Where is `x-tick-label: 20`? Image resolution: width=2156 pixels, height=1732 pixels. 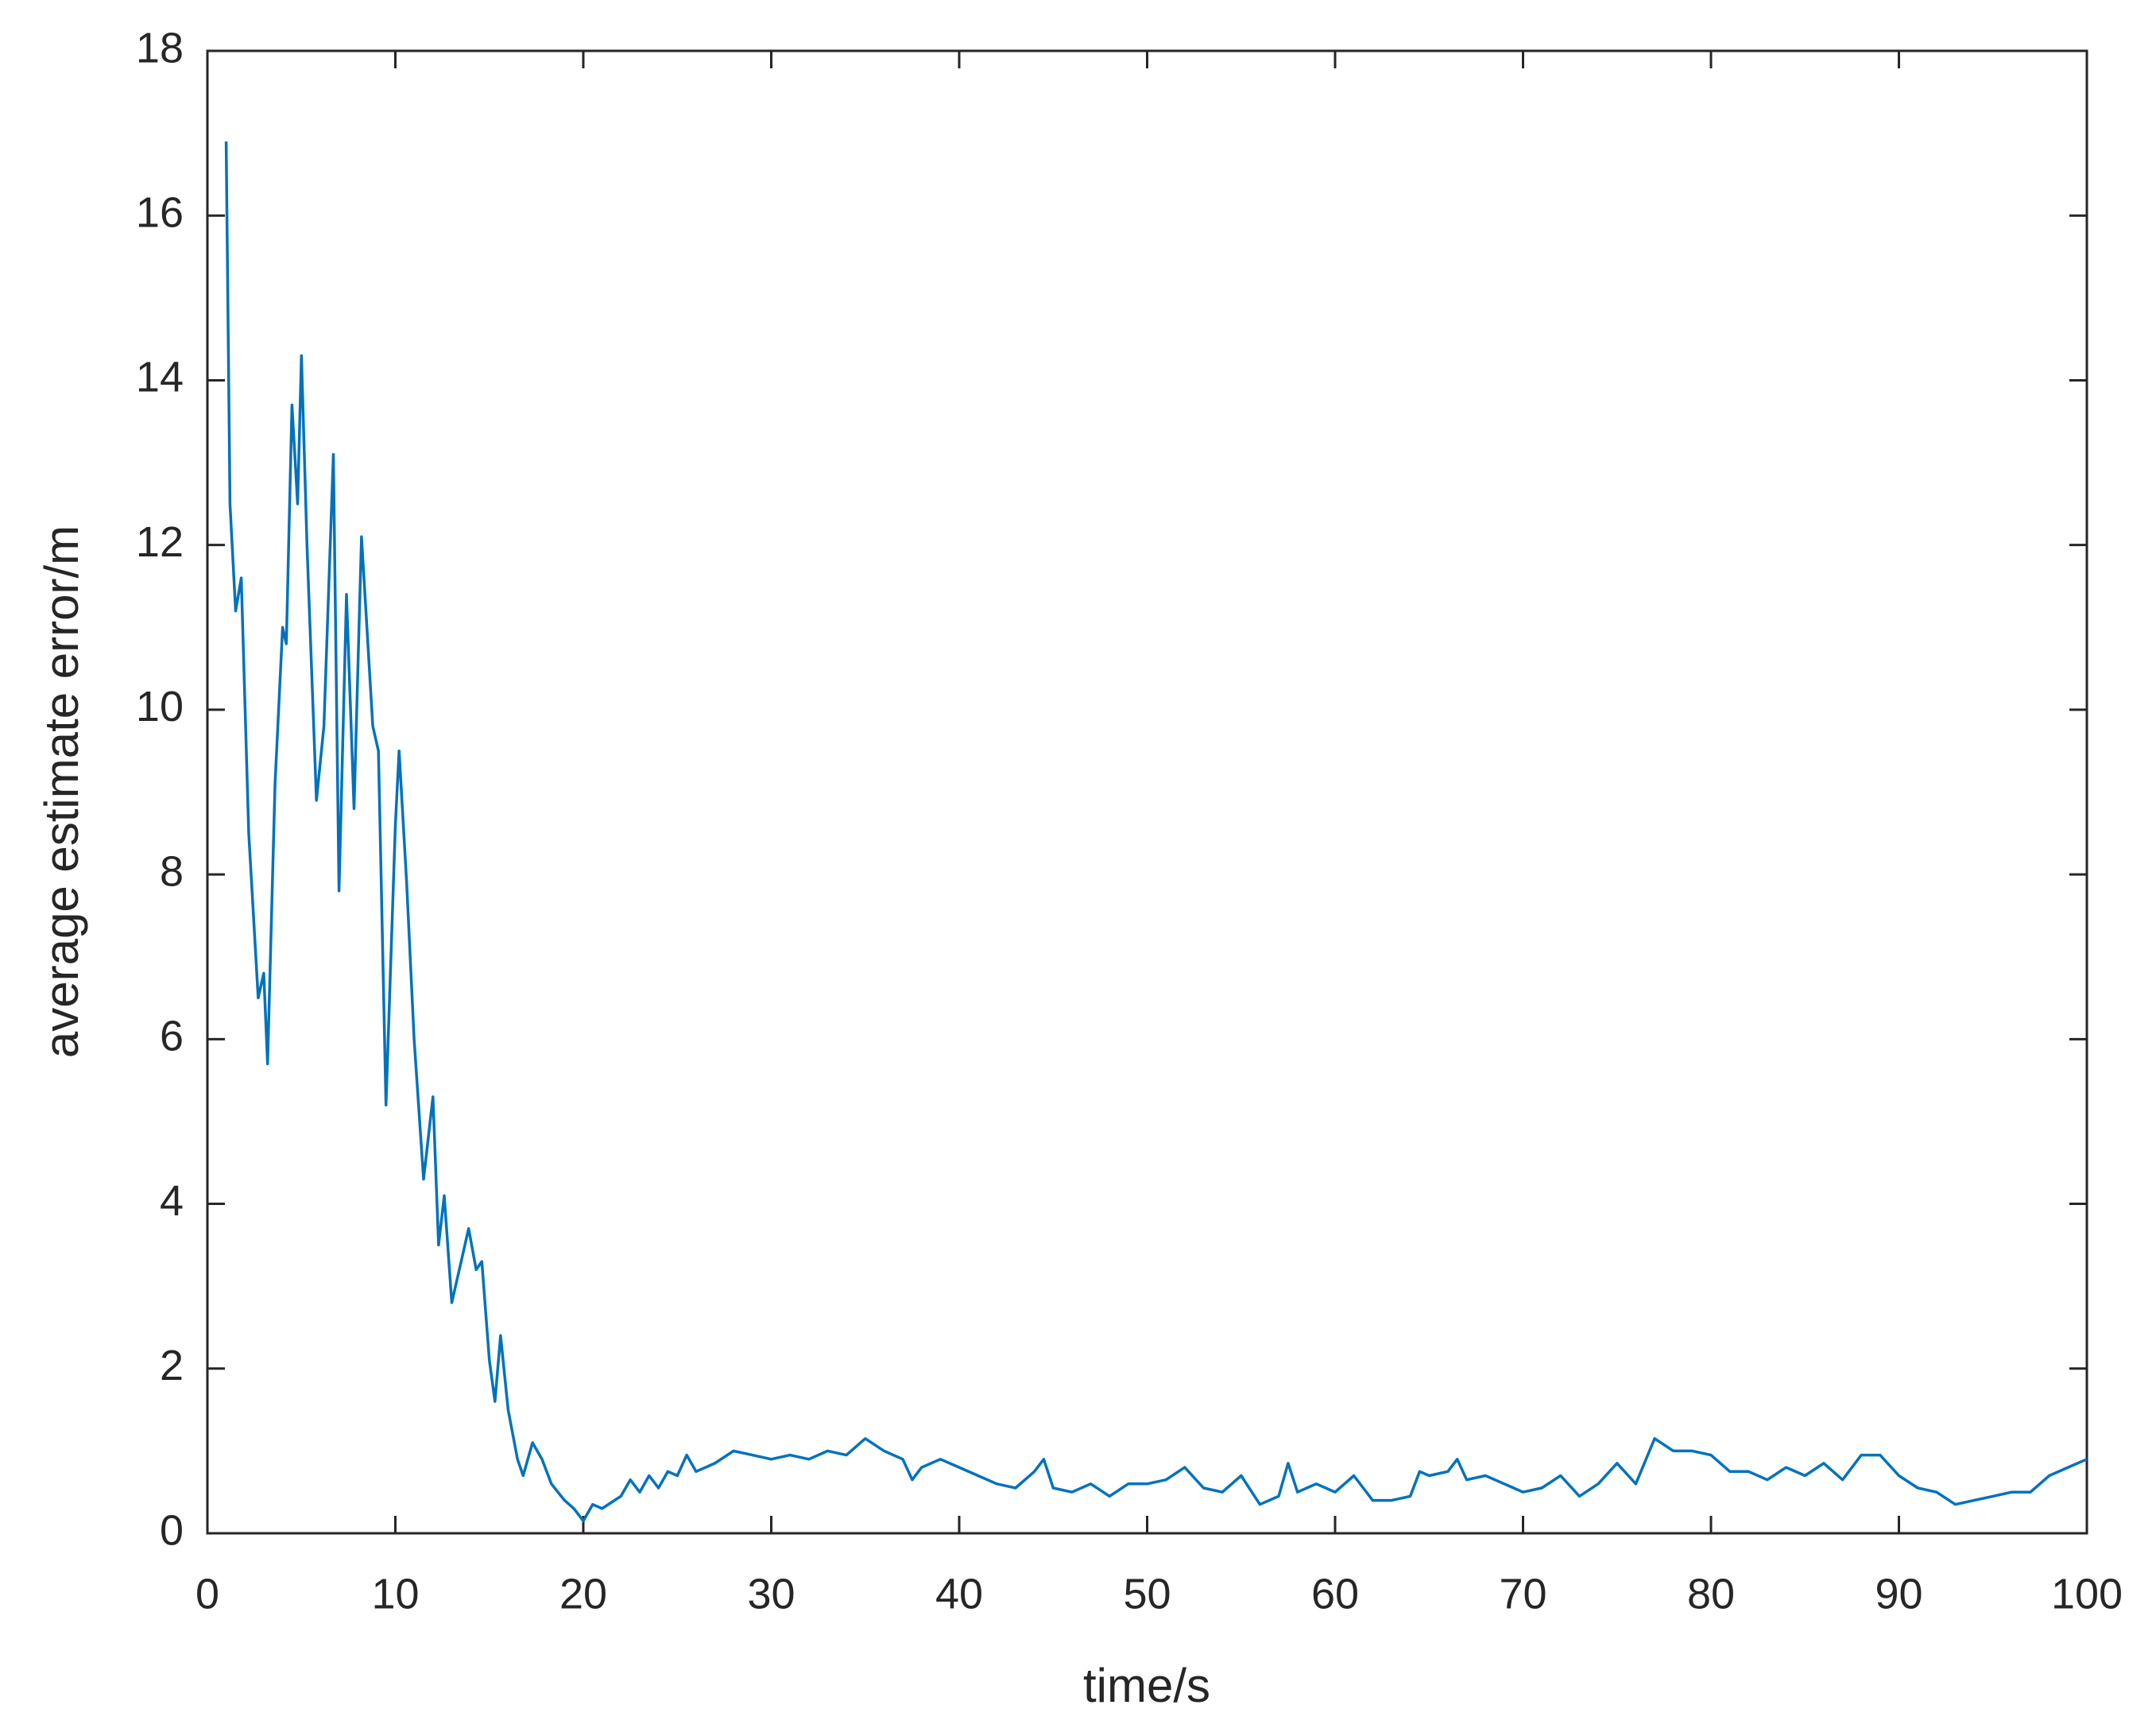
x-tick-label: 20 is located at coordinates (583, 1594).